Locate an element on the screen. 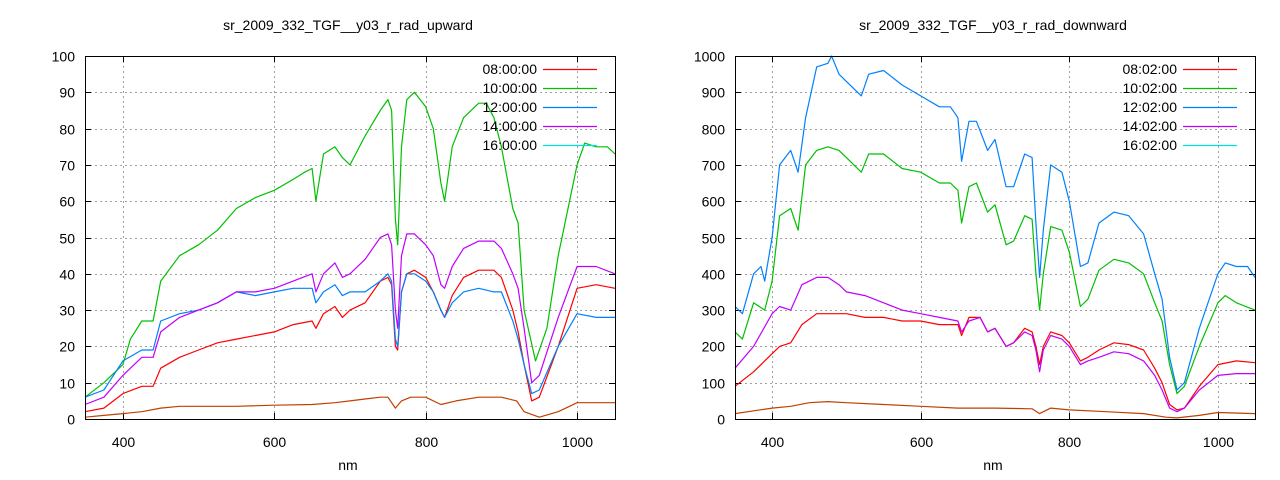 This screenshot has height=480, width=1280. y-tick-label: 300 is located at coordinates (714, 311).